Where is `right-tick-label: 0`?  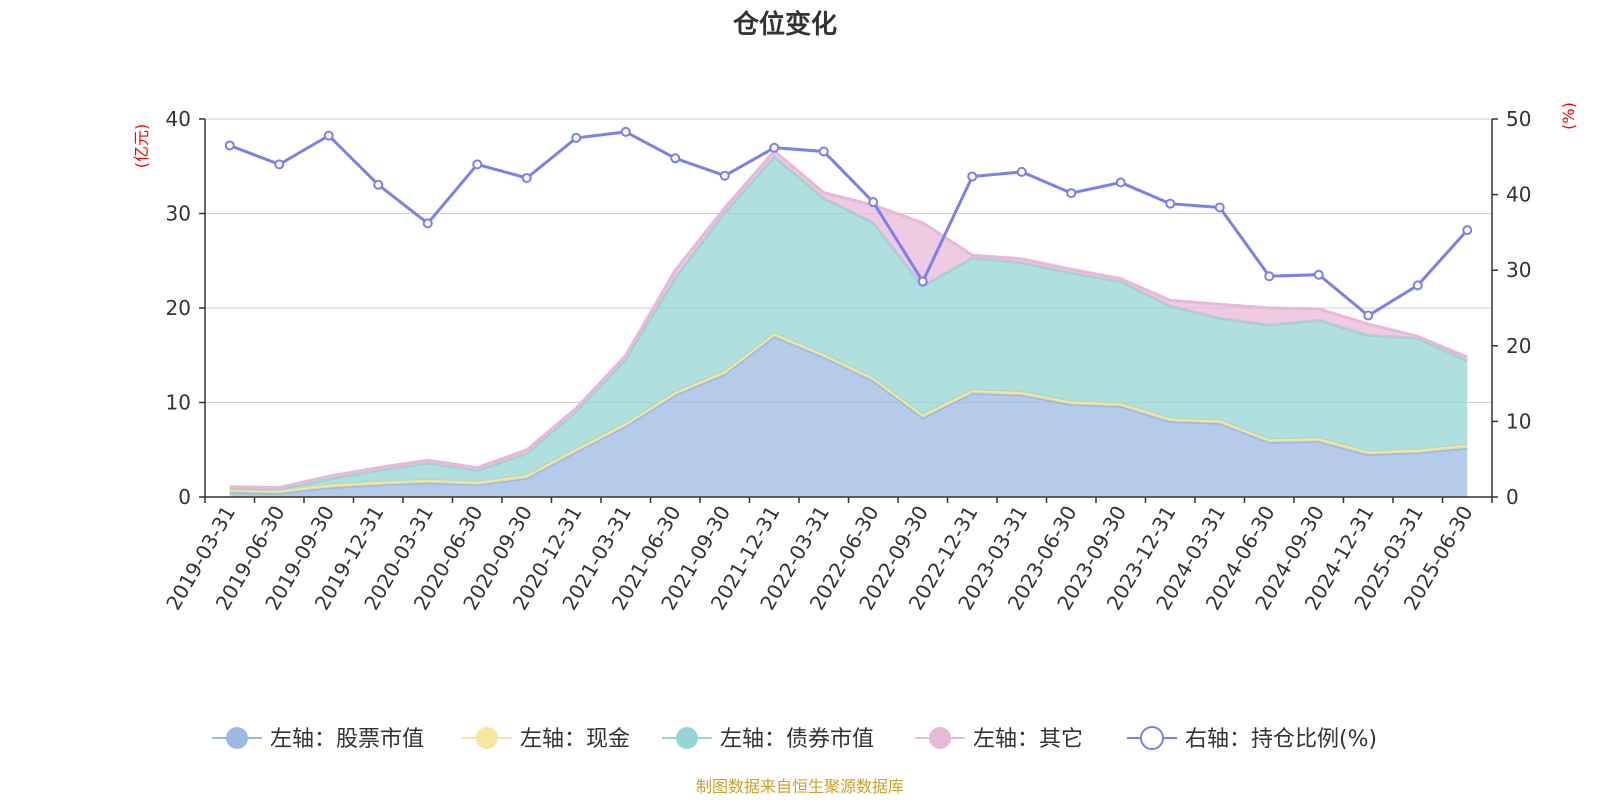
right-tick-label: 0 is located at coordinates (1512, 497).